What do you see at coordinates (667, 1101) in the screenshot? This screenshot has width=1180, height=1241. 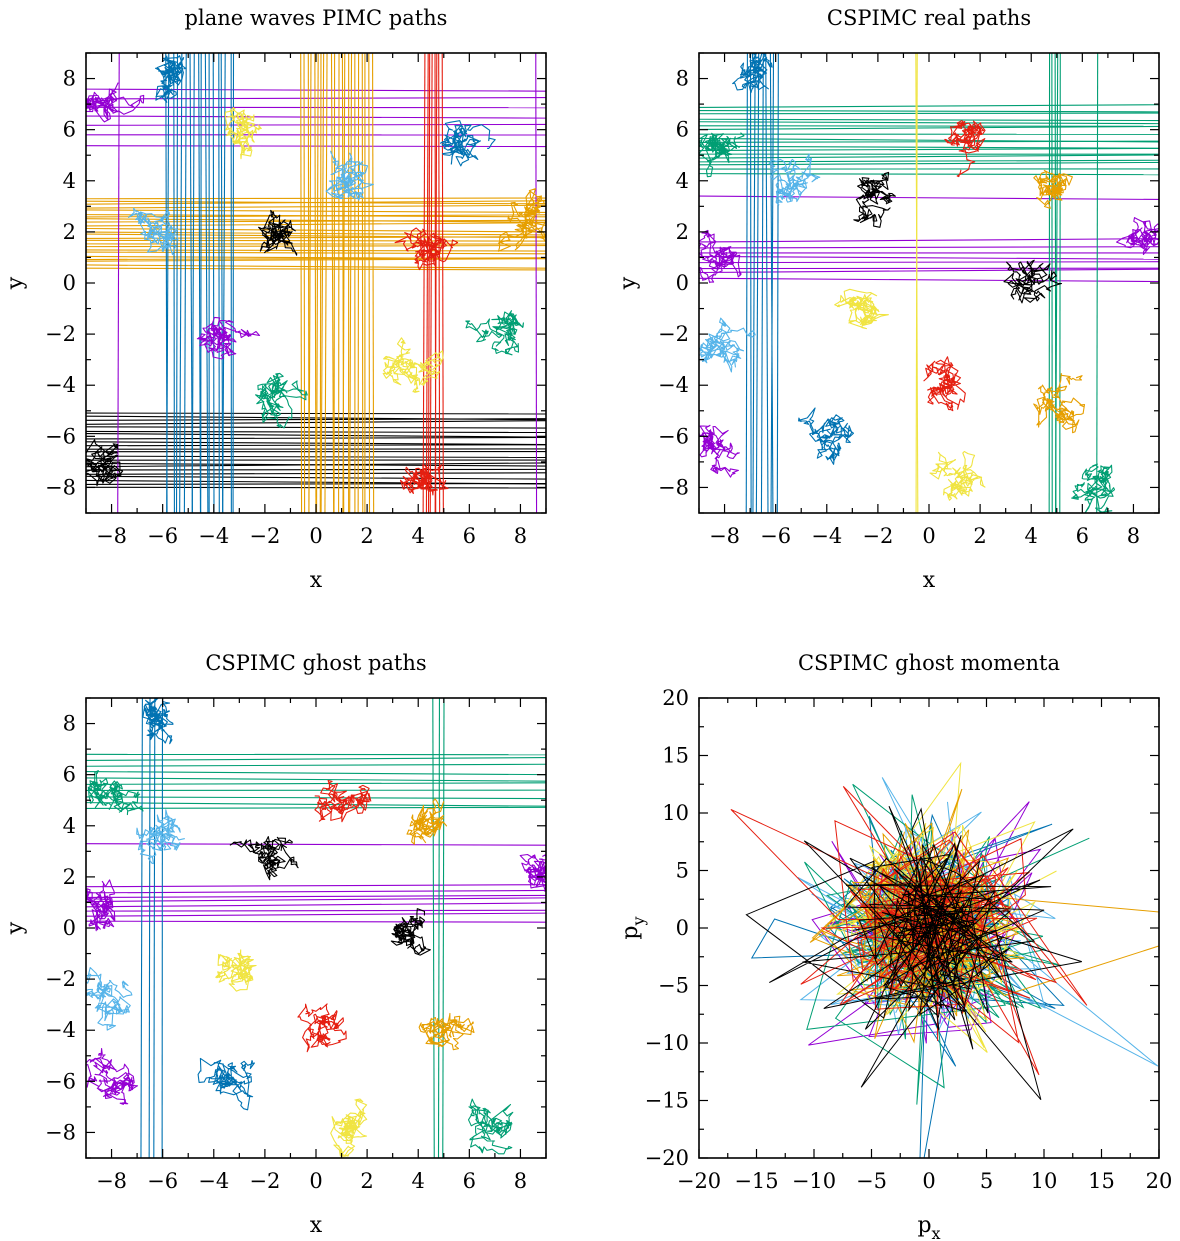 I see `y-tick-label: −15` at bounding box center [667, 1101].